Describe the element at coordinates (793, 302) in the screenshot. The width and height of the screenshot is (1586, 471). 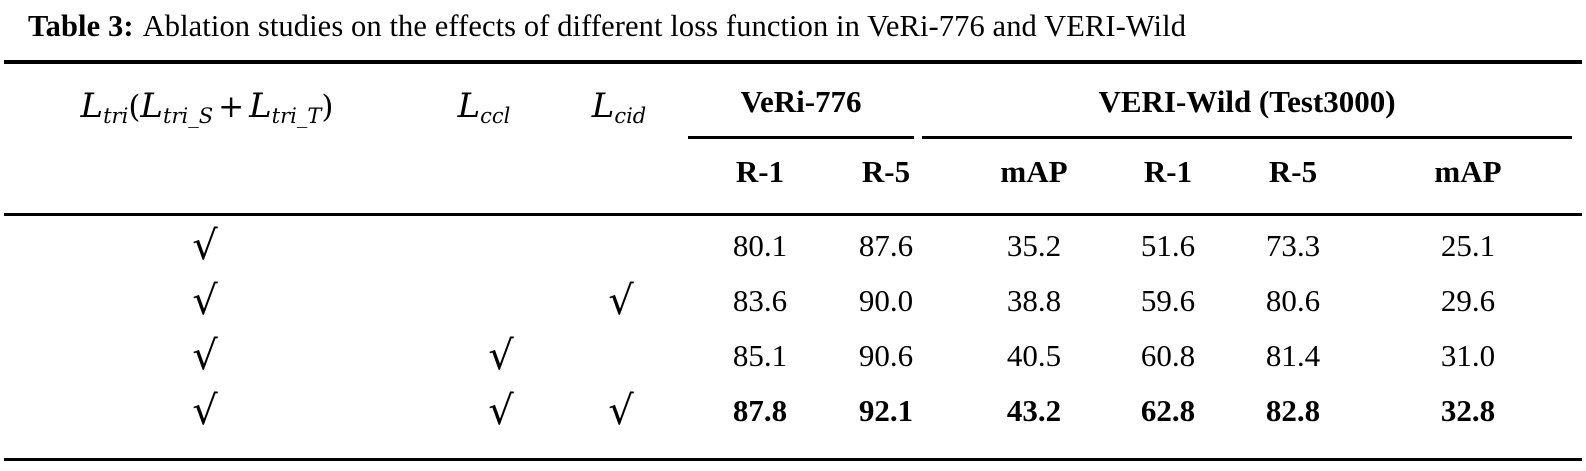
I see `table-row: √ √ √ 83.6 90.0 38.8 59.6 80.6 29.6` at that location.